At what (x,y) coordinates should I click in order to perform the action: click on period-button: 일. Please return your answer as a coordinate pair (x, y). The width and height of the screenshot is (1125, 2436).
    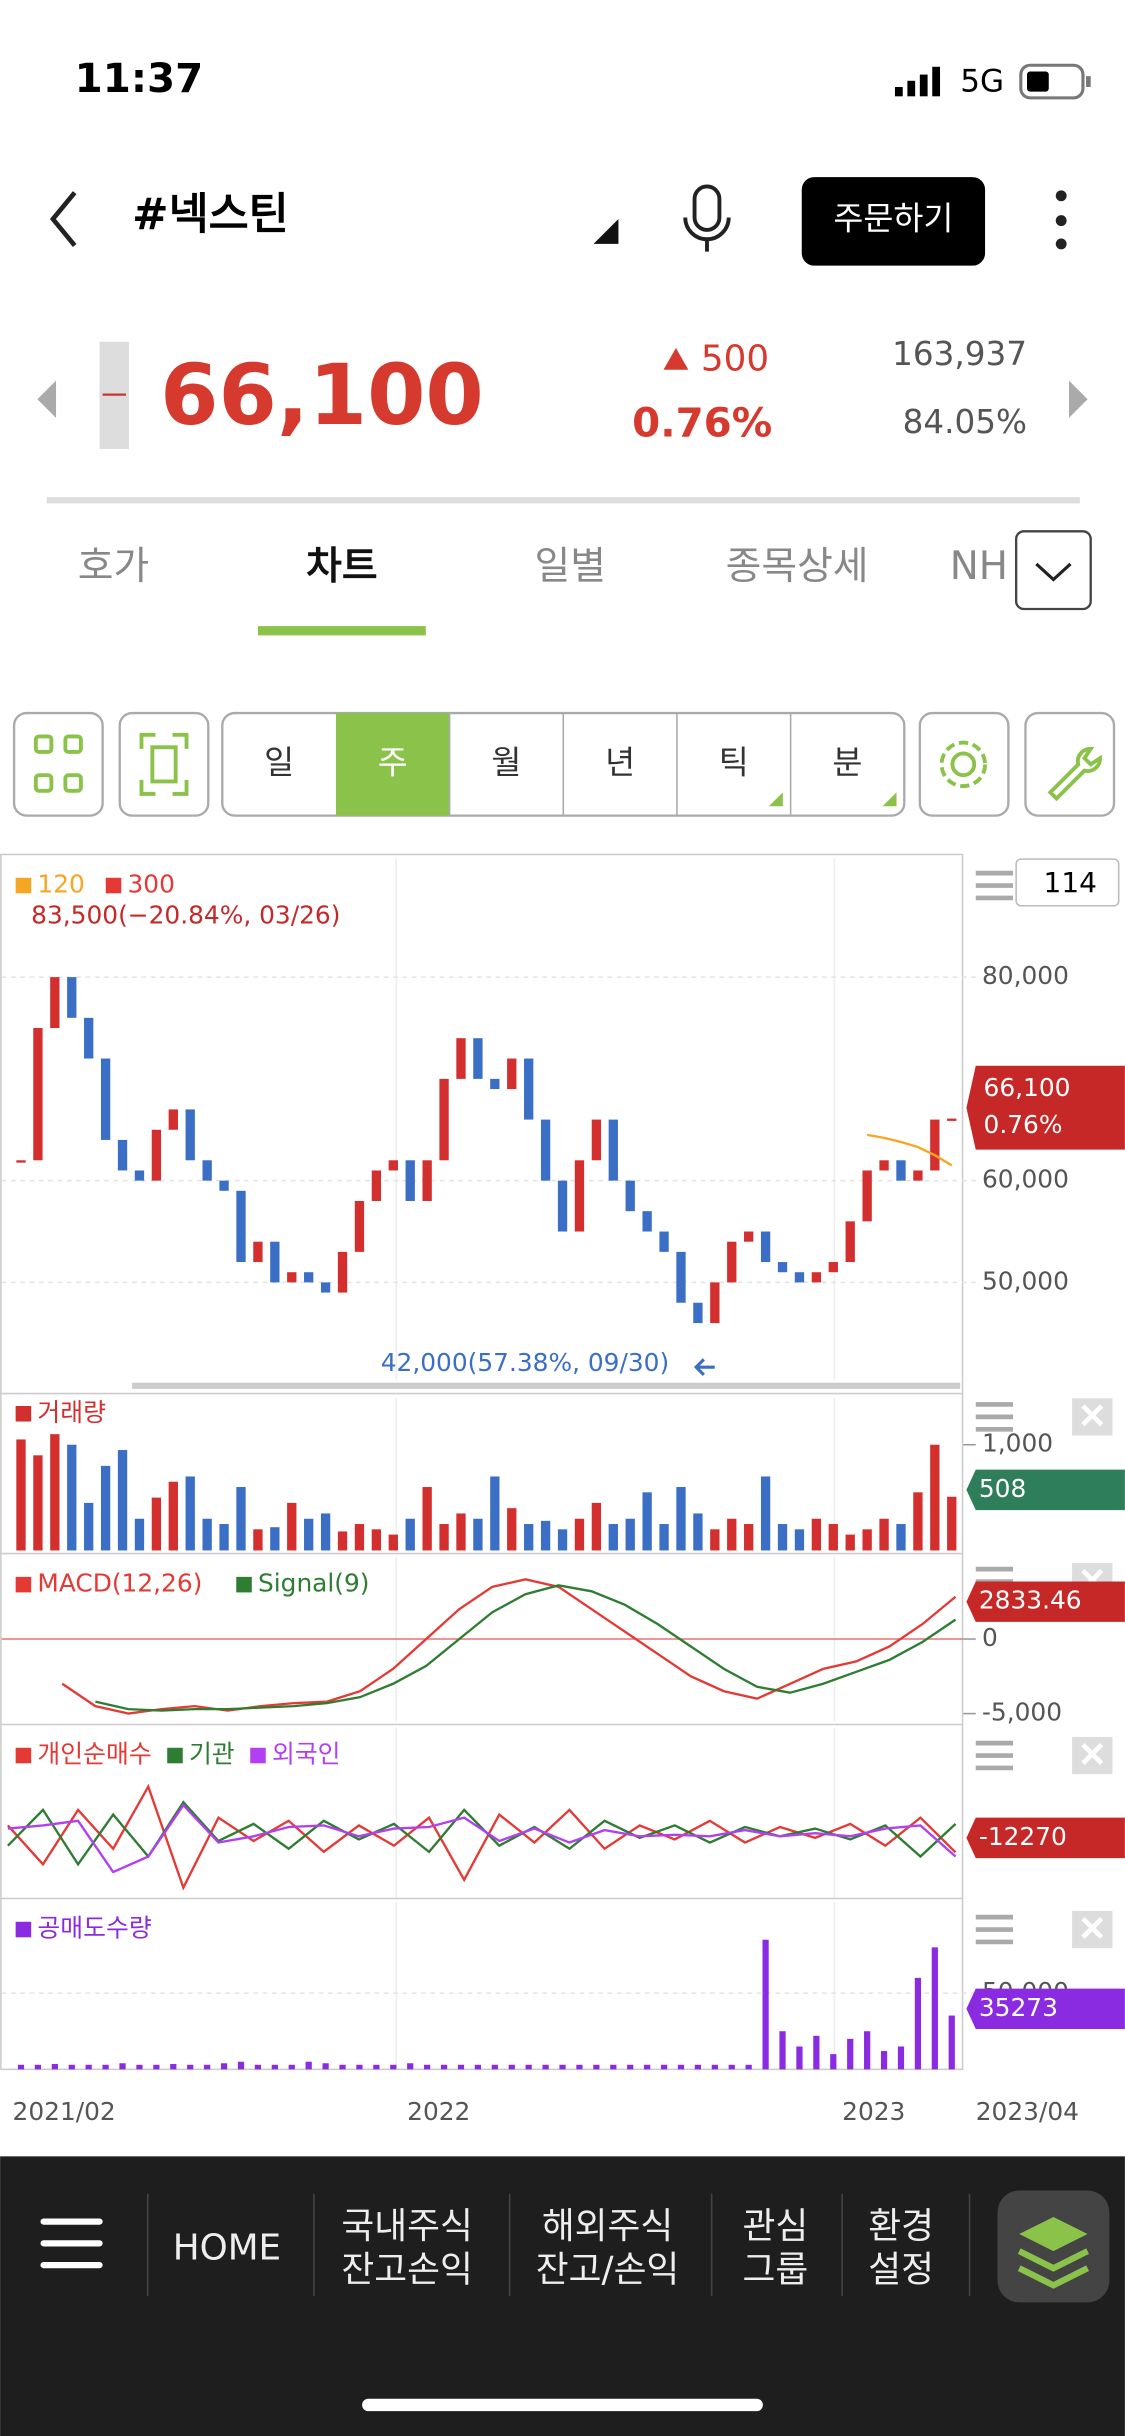
    Looking at the image, I should click on (279, 762).